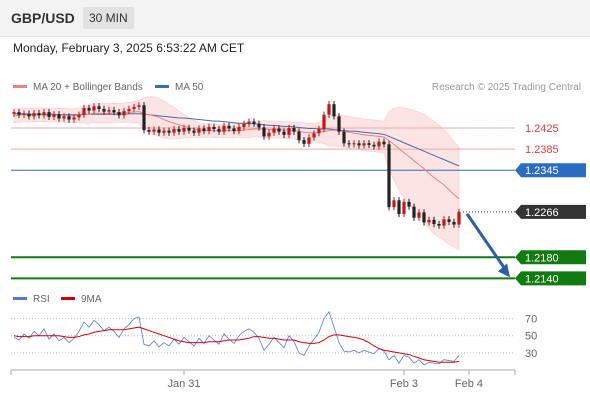  Describe the element at coordinates (469, 384) in the screenshot. I see `x-axis-tick-label: Feb 4` at that location.